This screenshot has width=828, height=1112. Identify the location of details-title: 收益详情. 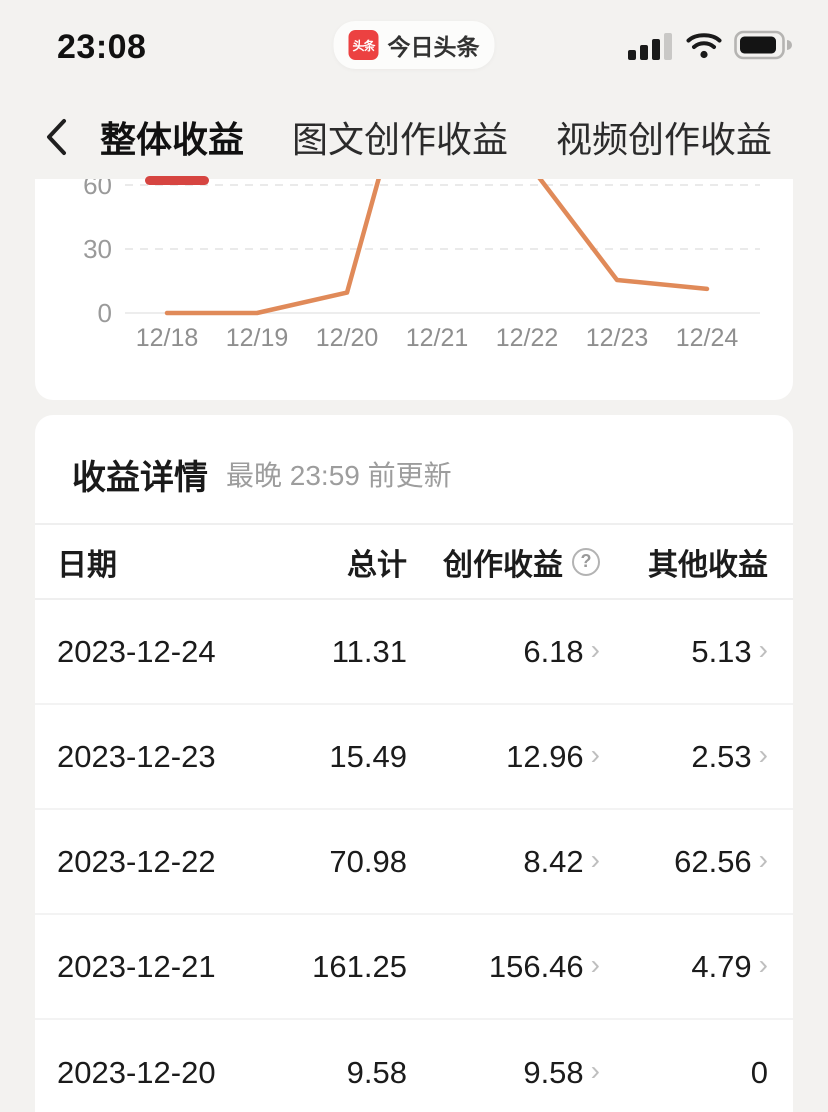
(140, 477).